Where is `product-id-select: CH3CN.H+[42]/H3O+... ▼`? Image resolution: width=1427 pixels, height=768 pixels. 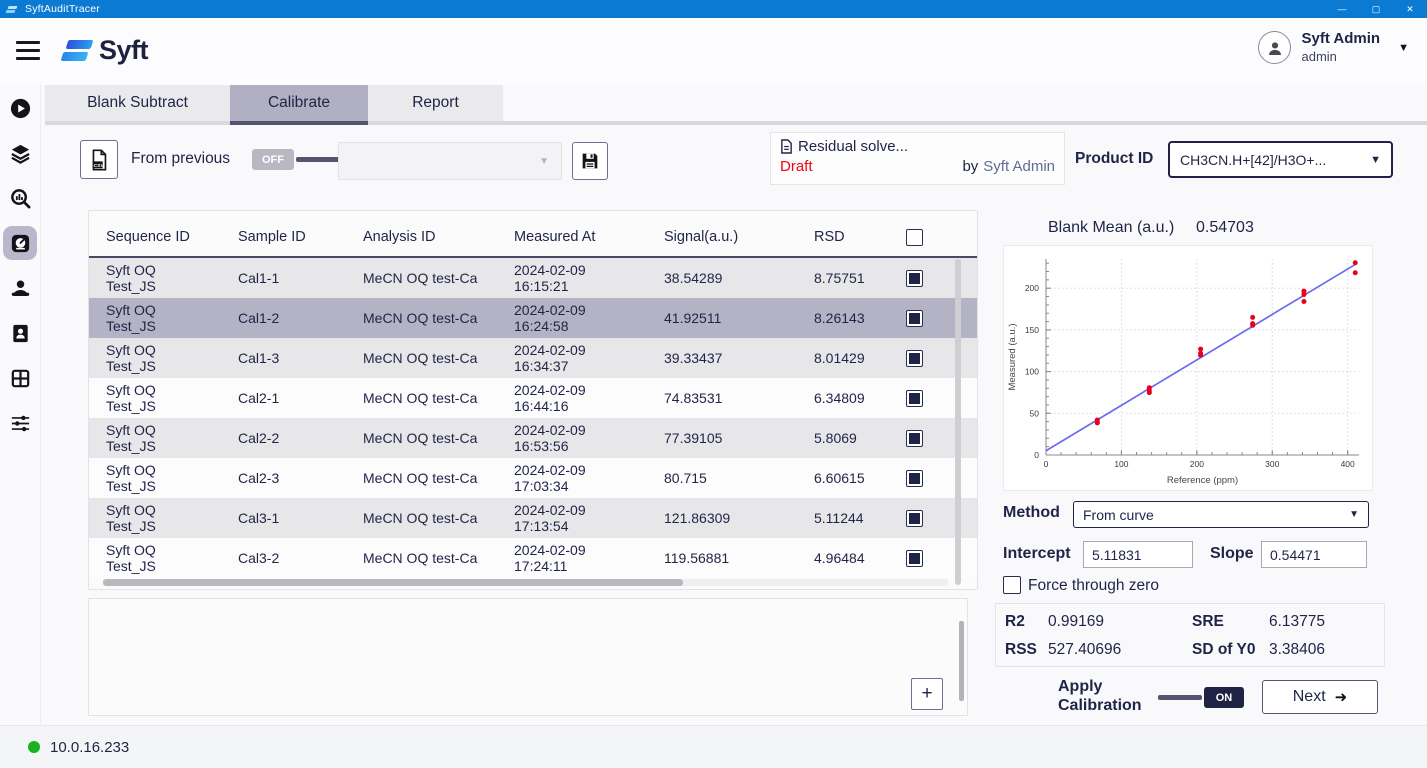 product-id-select: CH3CN.H+[42]/H3O+... ▼ is located at coordinates (1280, 159).